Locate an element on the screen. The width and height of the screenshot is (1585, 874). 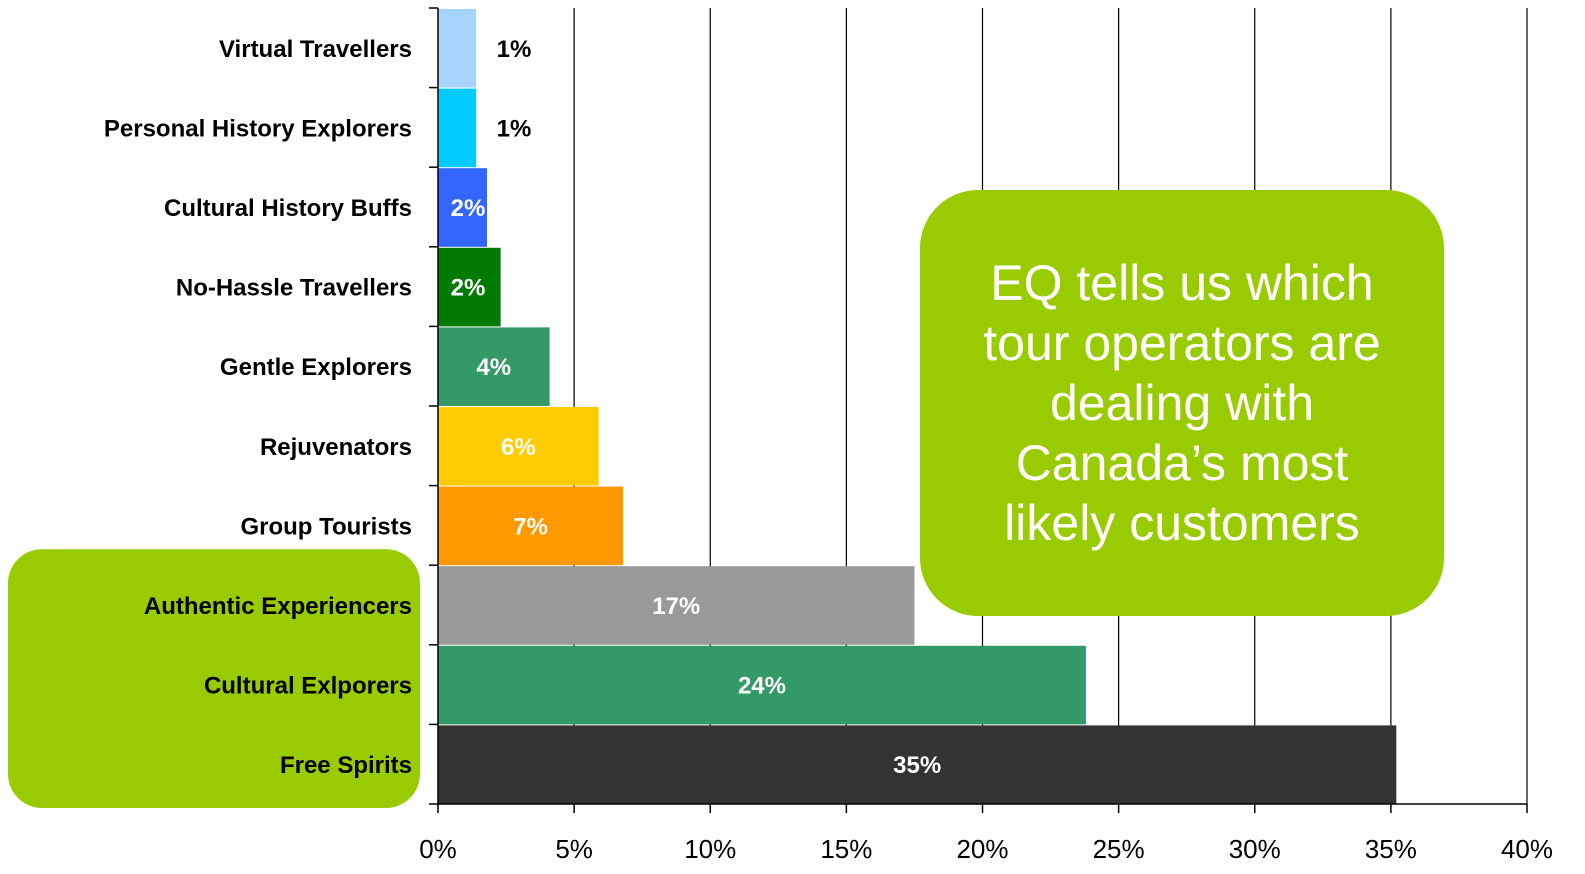
bar-cultural-history-buffs is located at coordinates (463, 207).